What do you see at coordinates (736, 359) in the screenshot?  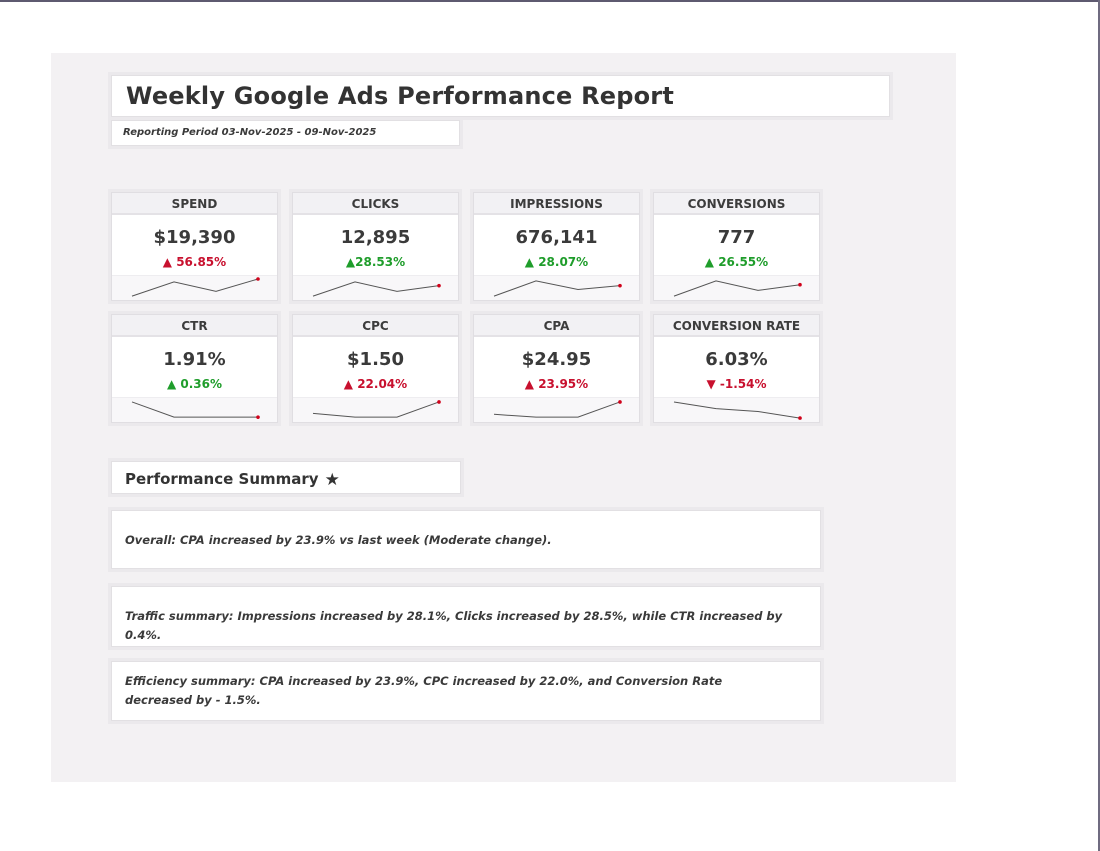 I see `kpi-value: 6.03%` at bounding box center [736, 359].